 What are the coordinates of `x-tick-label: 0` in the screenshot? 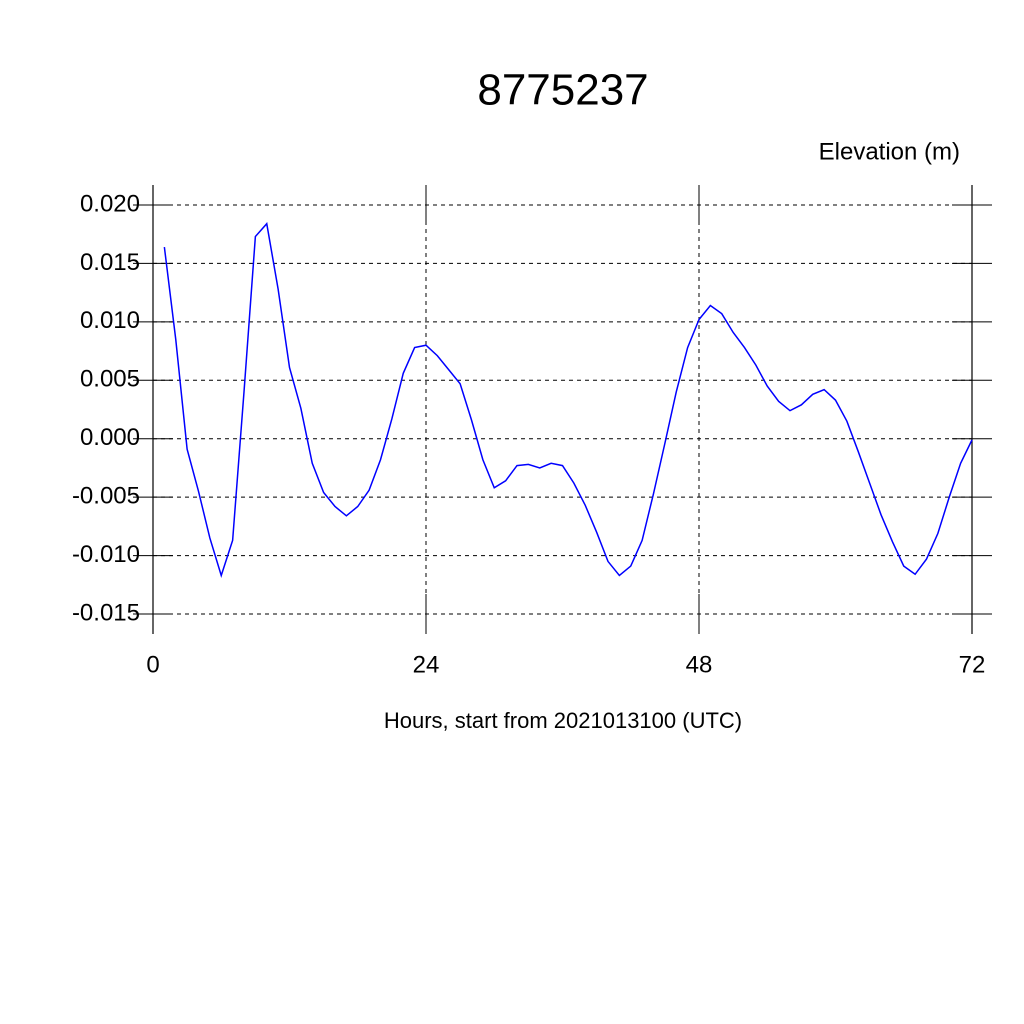 It's located at (152, 664).